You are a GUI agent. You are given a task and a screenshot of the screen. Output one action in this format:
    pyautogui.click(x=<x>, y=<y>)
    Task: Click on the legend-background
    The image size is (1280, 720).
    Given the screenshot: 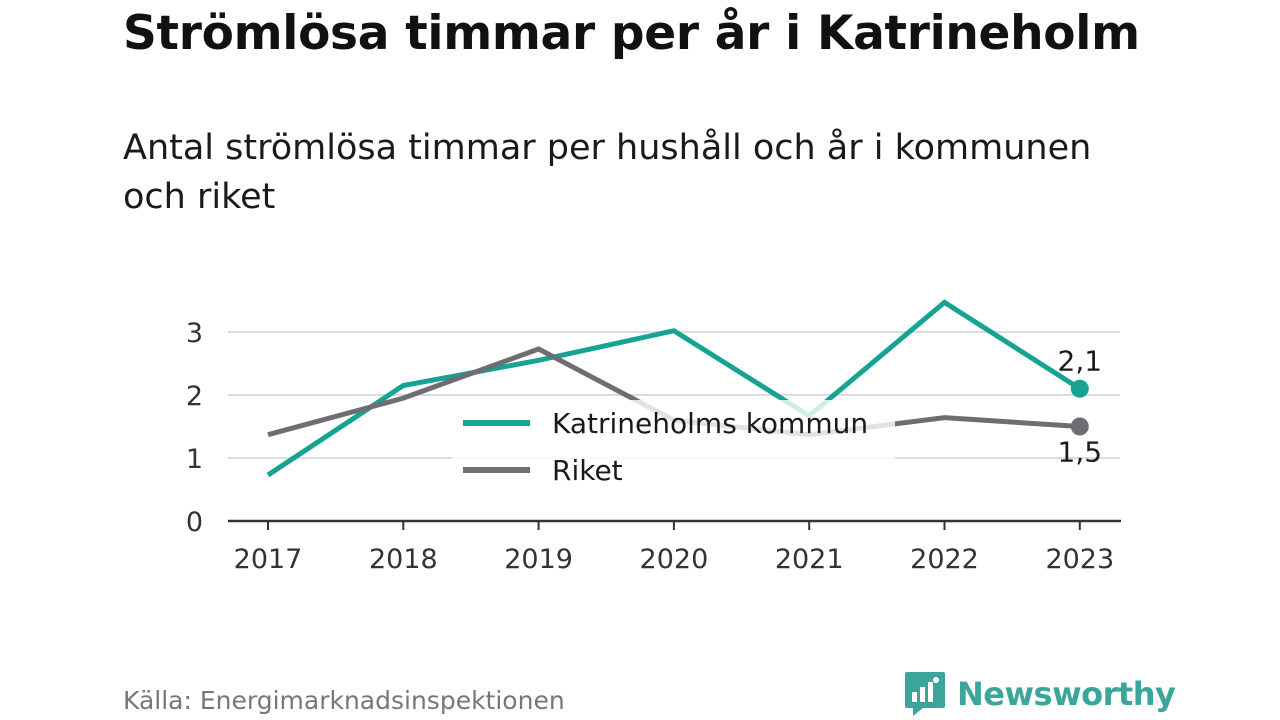 What is the action you would take?
    pyautogui.click(x=673, y=448)
    